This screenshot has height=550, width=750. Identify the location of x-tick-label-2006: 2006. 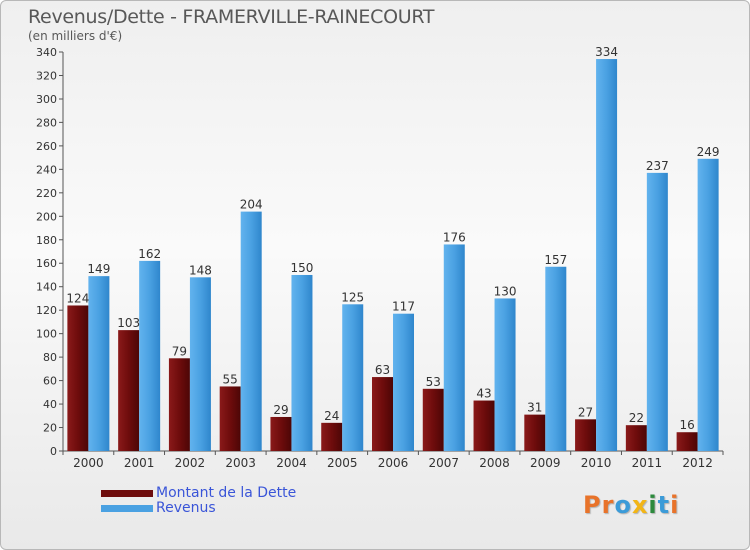
(393, 463).